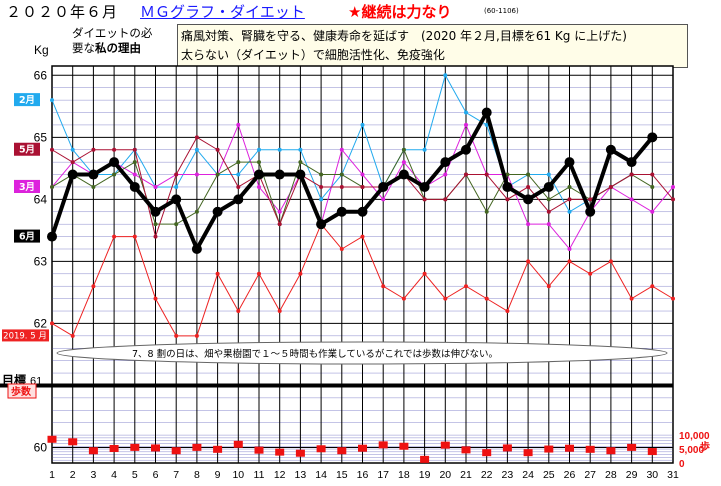 This screenshot has height=486, width=721. What do you see at coordinates (363, 475) in the screenshot?
I see `x-tick-label: 16` at bounding box center [363, 475].